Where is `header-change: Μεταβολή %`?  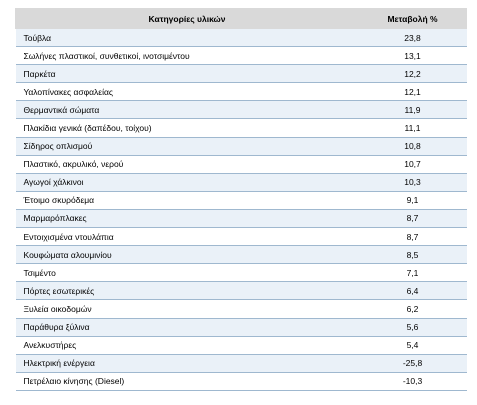 header-change: Μεταβολή % is located at coordinates (412, 18).